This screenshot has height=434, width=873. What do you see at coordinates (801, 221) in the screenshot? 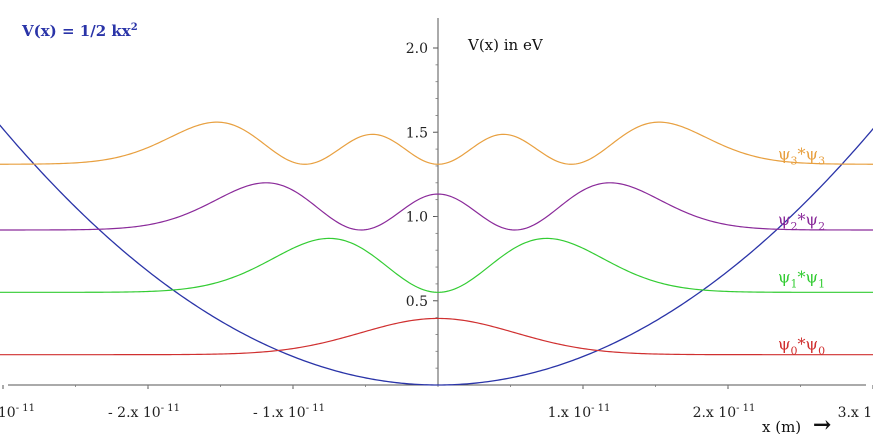
I see `series-label-2: ψ2*ψ2` at bounding box center [801, 221].